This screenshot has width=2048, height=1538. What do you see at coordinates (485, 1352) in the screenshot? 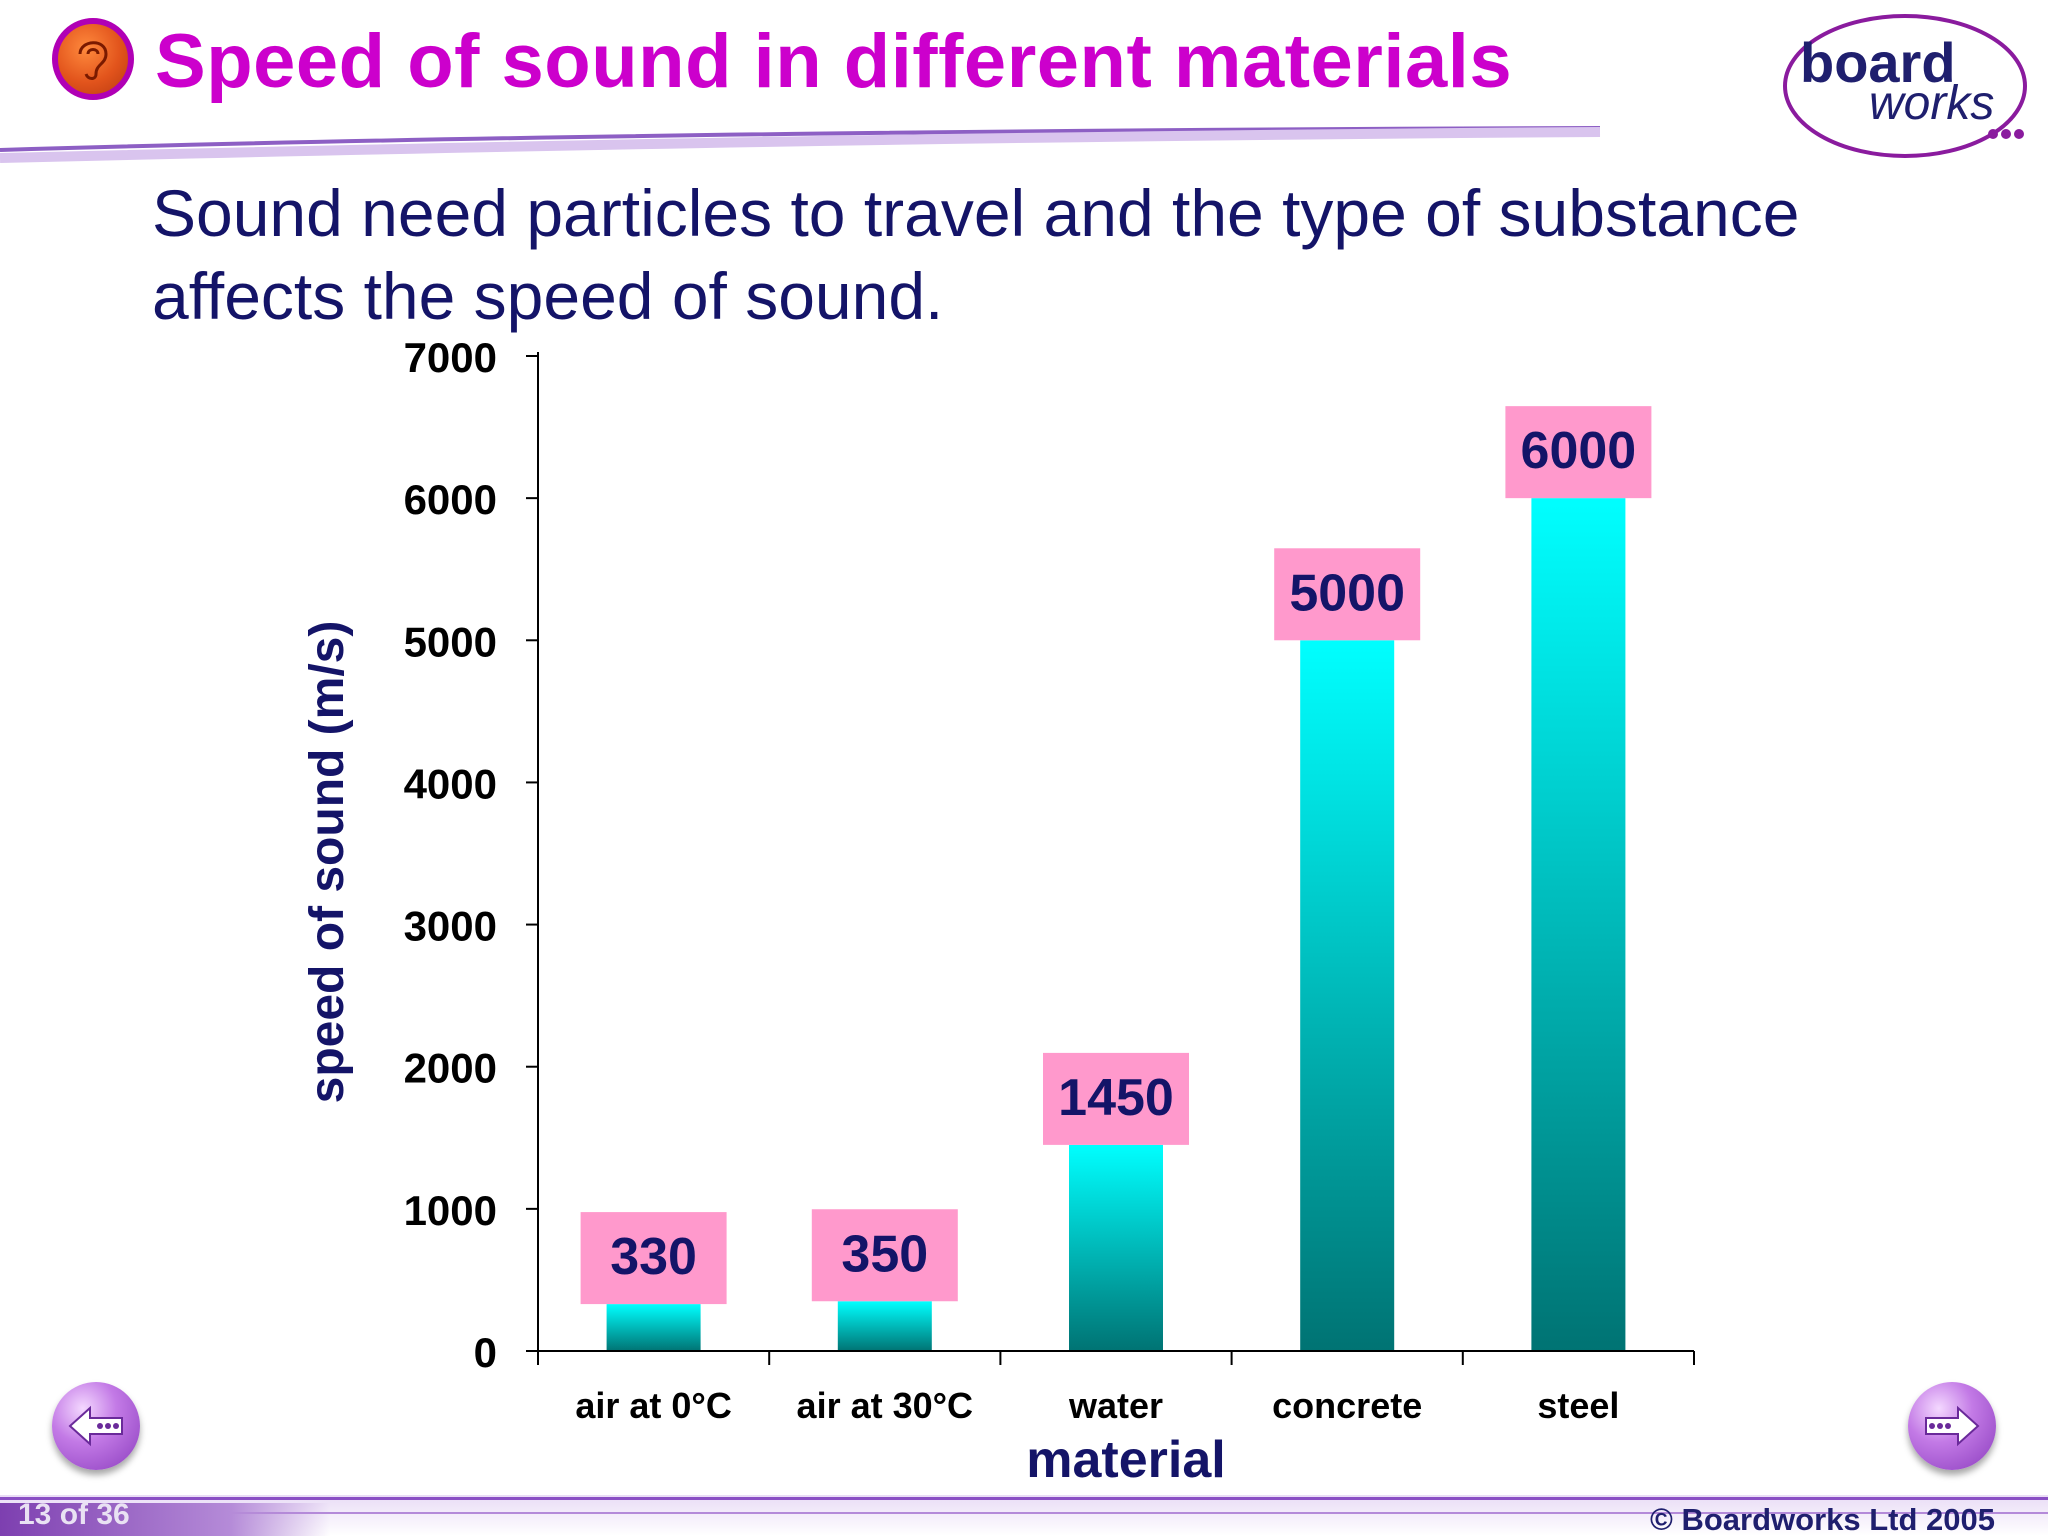
I see `y-tick-label: 0` at bounding box center [485, 1352].